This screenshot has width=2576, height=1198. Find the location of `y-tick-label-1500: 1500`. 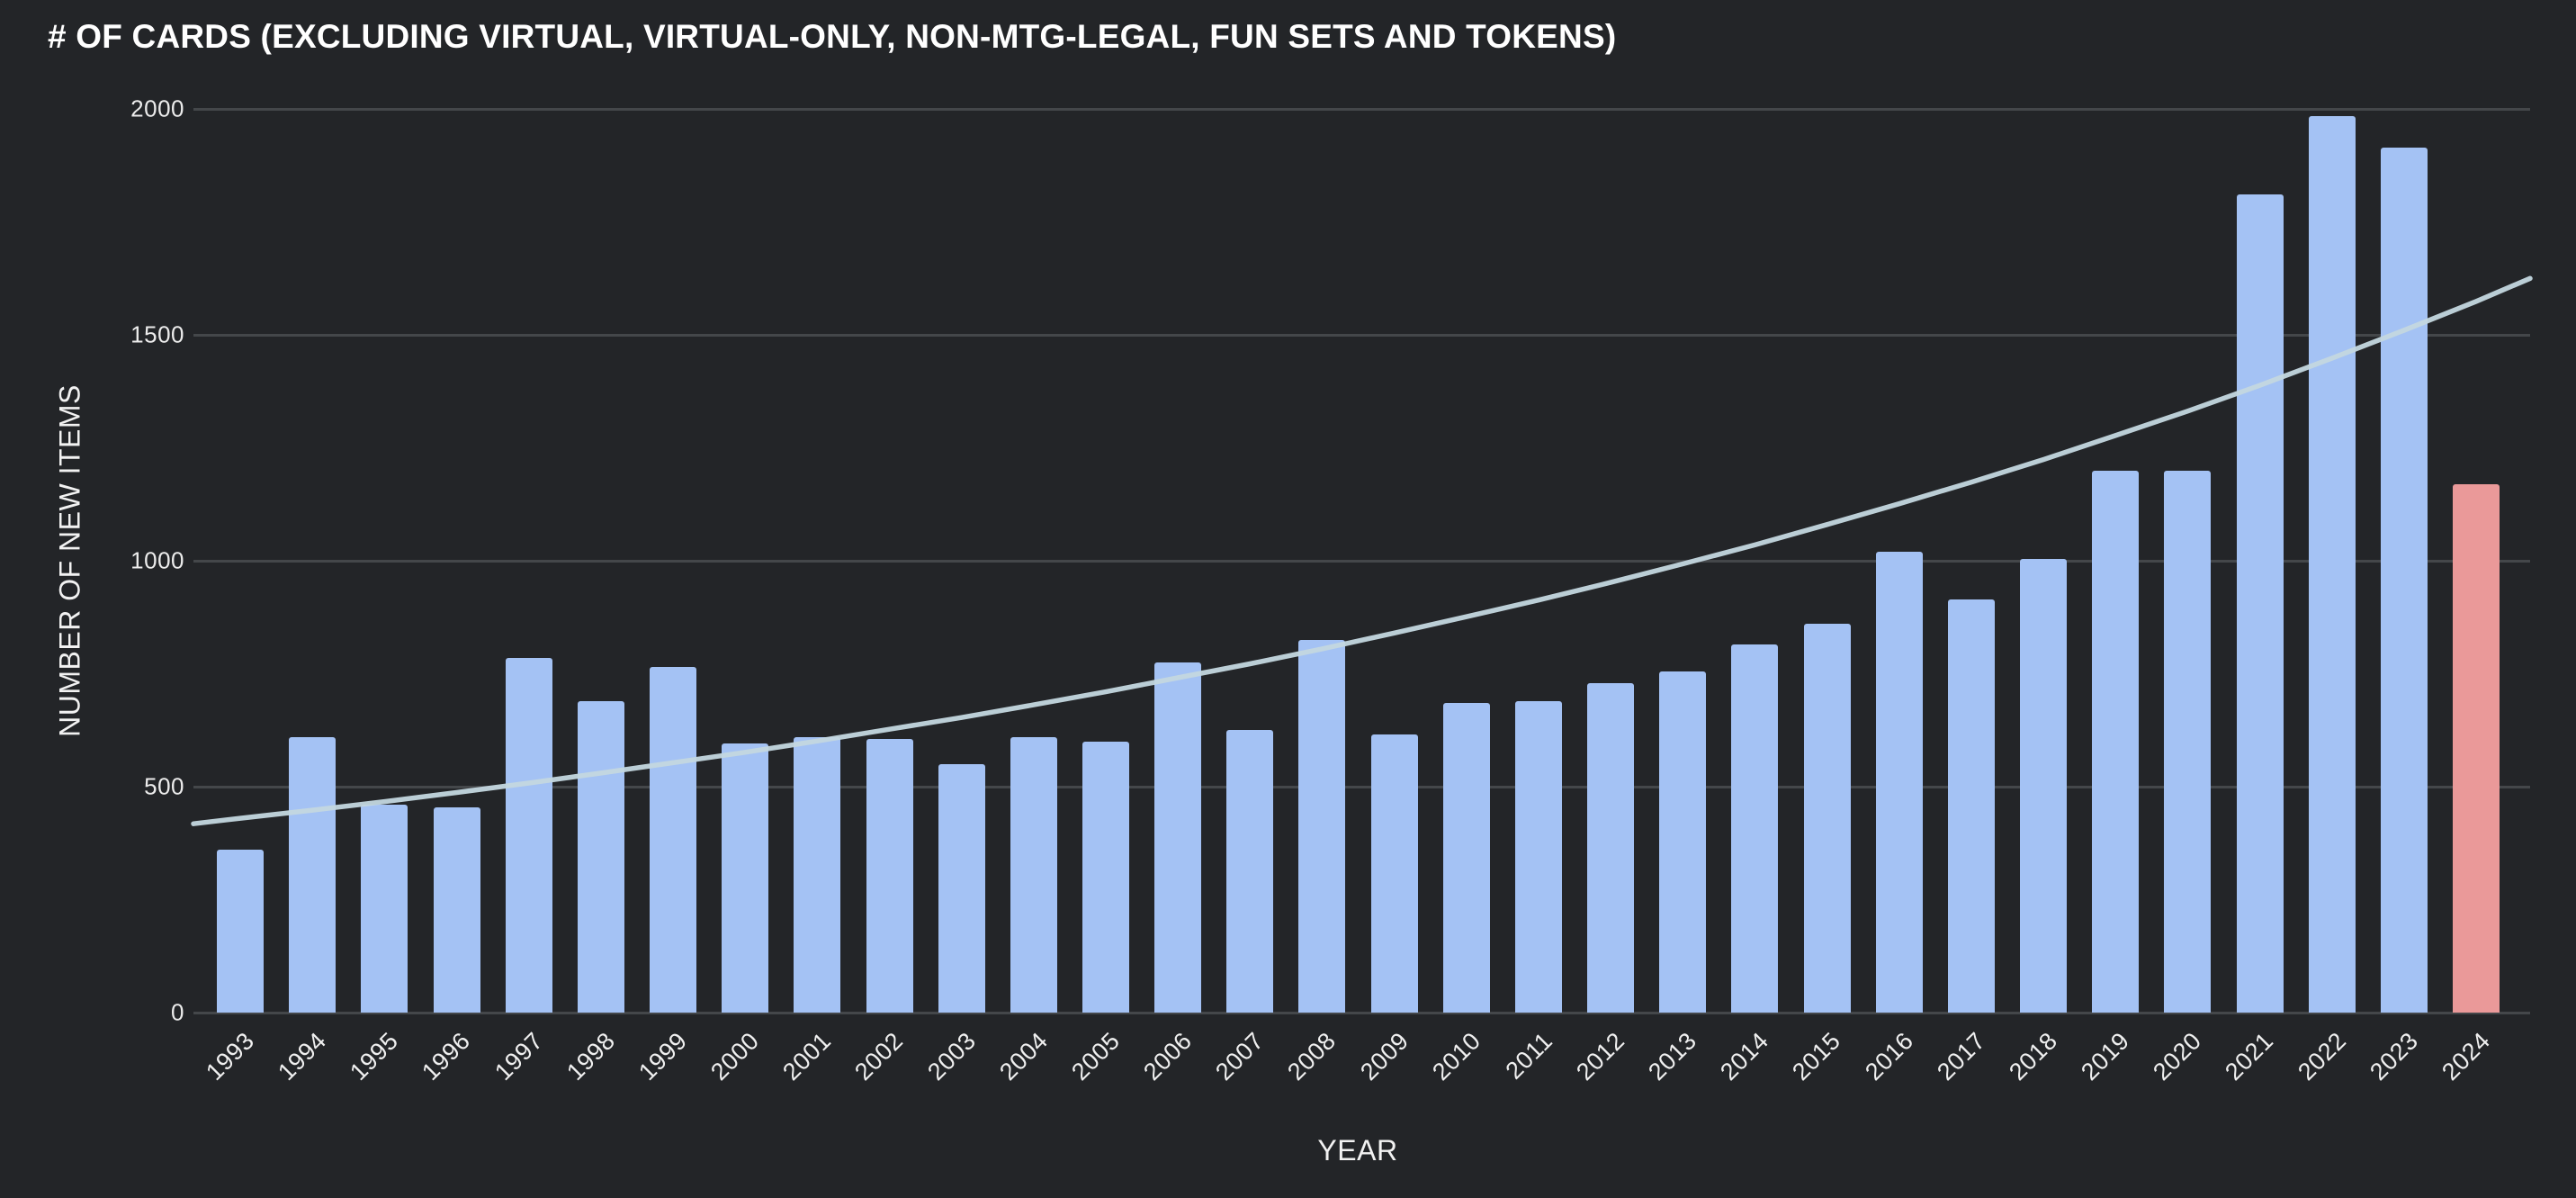

y-tick-label-1500: 1500 is located at coordinates (157, 334).